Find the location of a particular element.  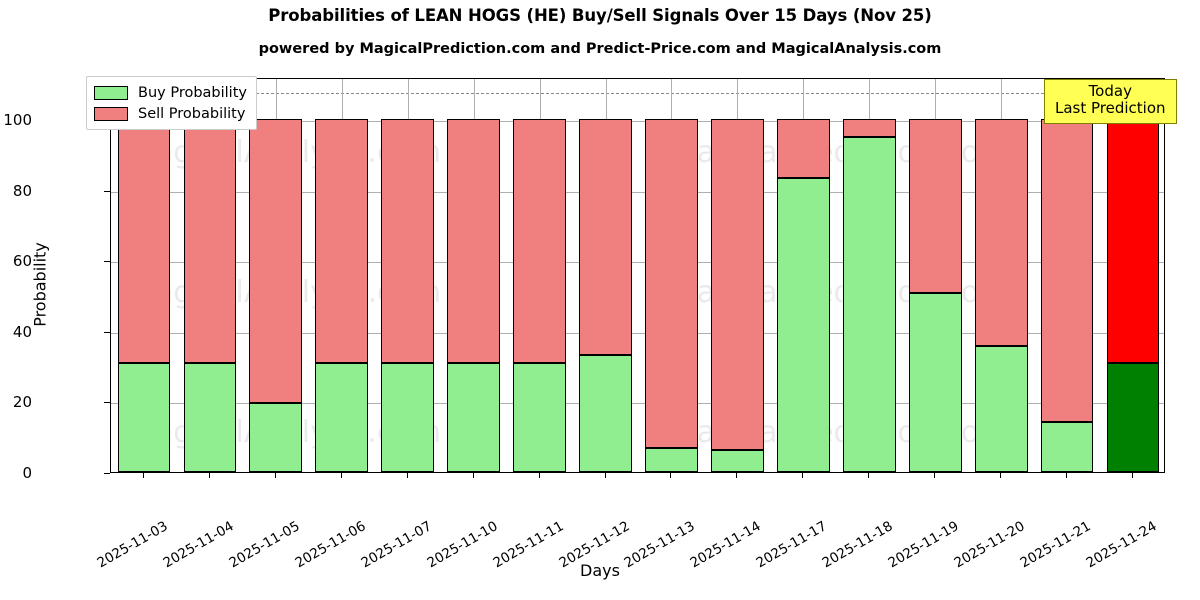

x-axis-title: Days is located at coordinates (600, 570).